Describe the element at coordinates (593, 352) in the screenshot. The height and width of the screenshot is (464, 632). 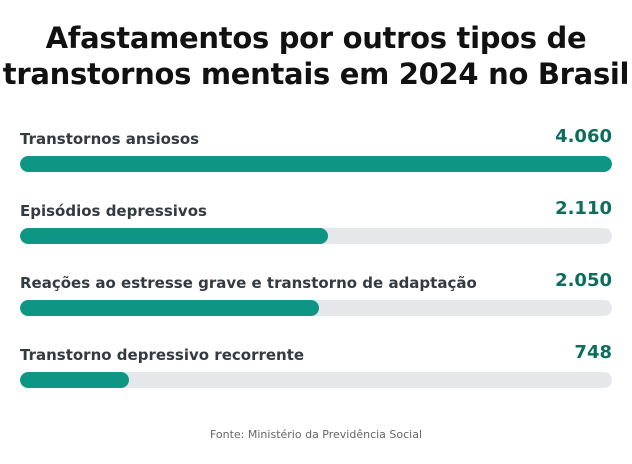
I see `bar-value-label: 748` at that location.